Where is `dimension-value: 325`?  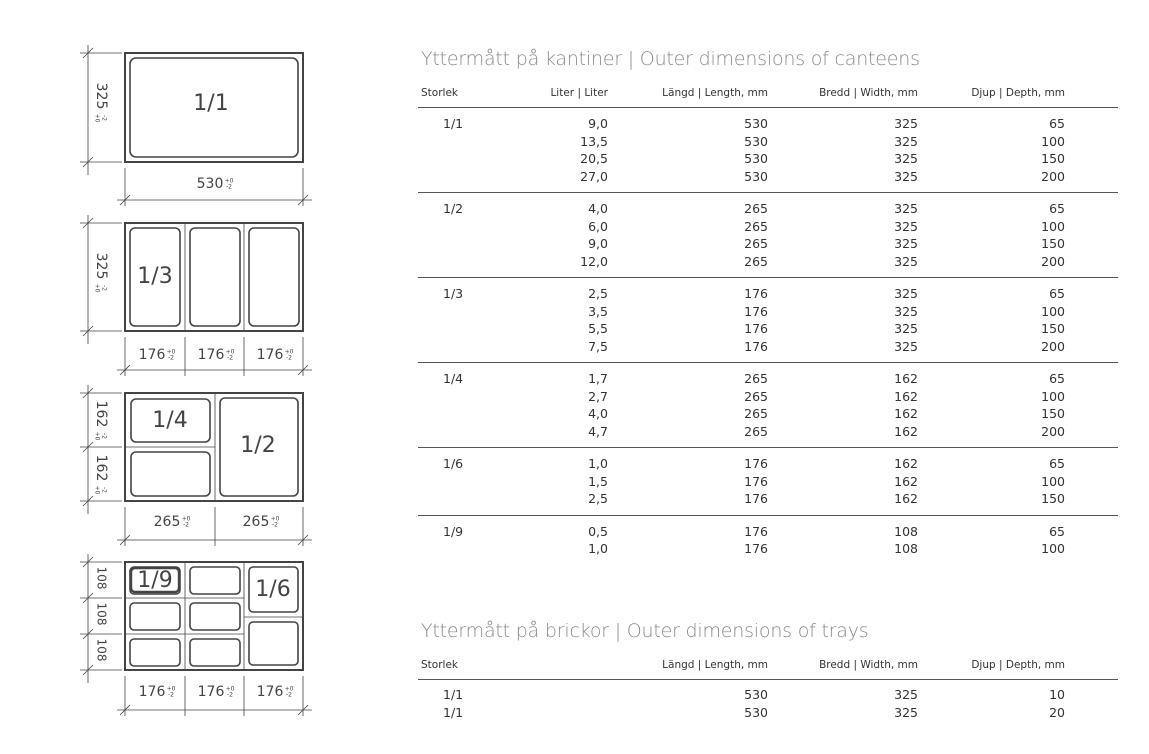
dimension-value: 325 is located at coordinates (101, 96).